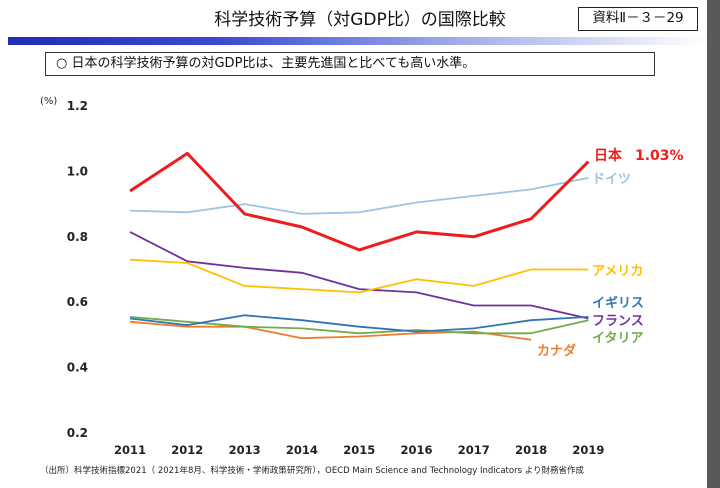  Describe the element at coordinates (608, 155) in the screenshot. I see `series-label: 日本` at that location.